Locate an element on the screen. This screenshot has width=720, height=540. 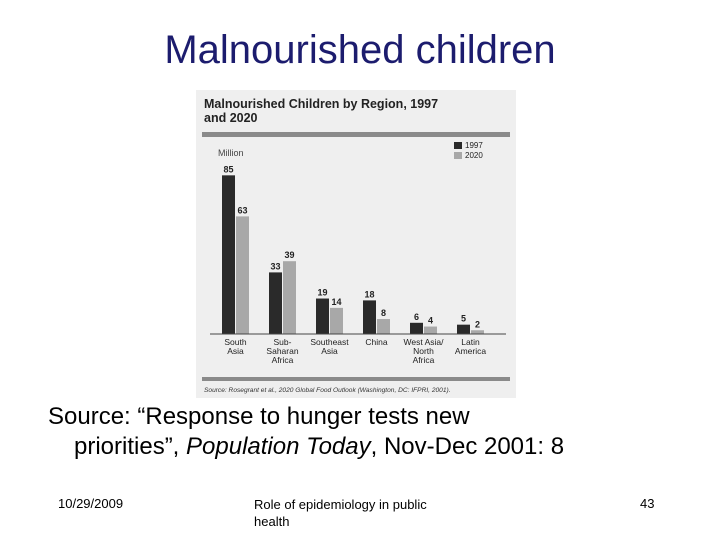
data-label-2020-5: 2 is located at coordinates (477, 324).